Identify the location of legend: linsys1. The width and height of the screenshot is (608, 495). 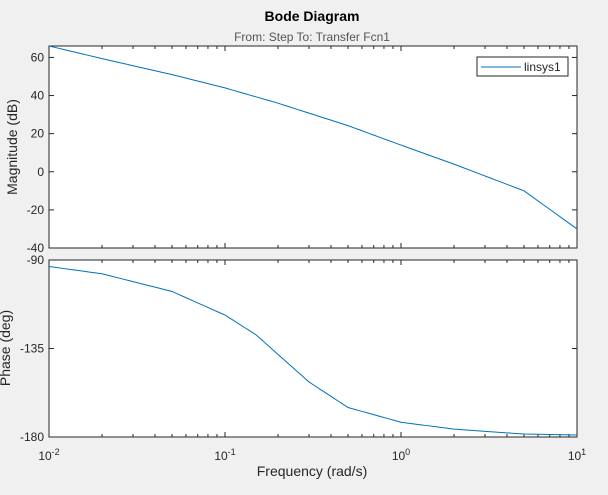
(522, 66).